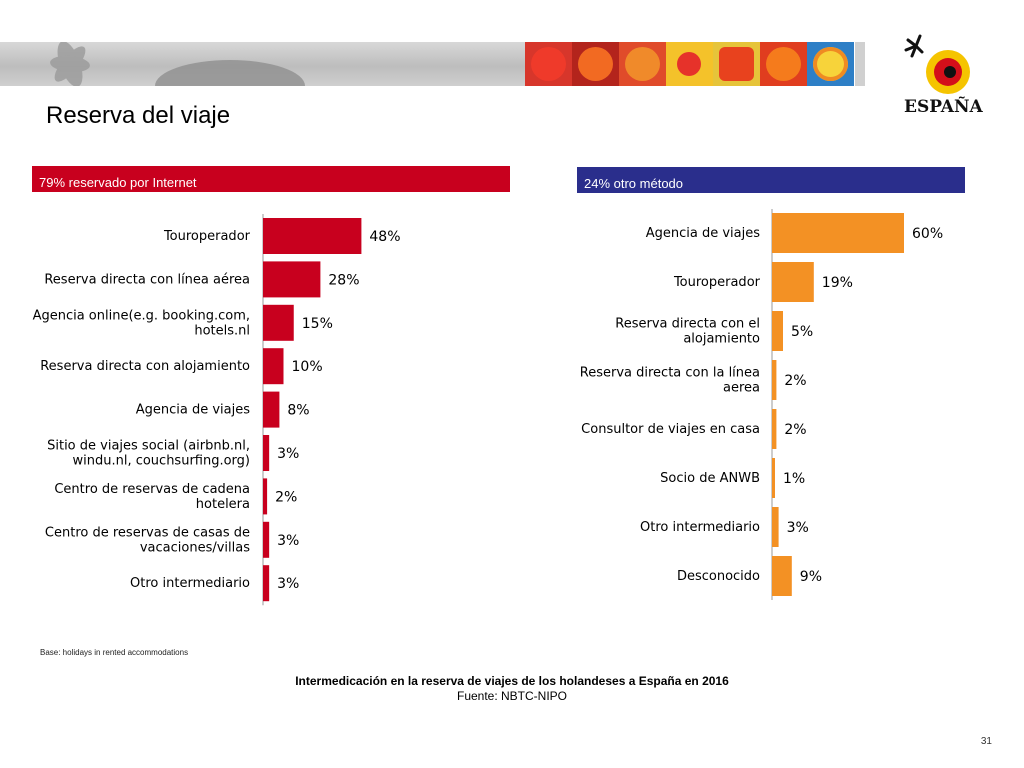 The height and width of the screenshot is (768, 1024). What do you see at coordinates (161, 461) in the screenshot?
I see `left-category-label-5-line-1: windu.nl, couchsurfing.org)` at bounding box center [161, 461].